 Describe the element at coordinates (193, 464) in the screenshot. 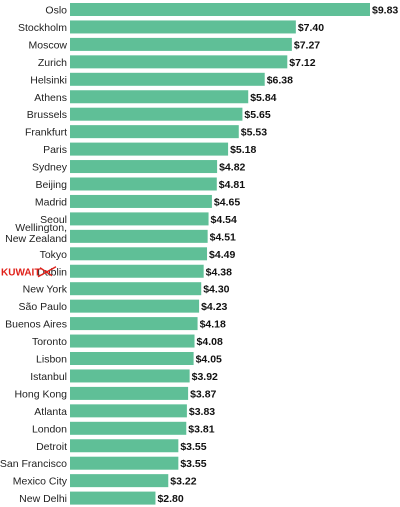

I see `value-label-26: $3.55` at that location.